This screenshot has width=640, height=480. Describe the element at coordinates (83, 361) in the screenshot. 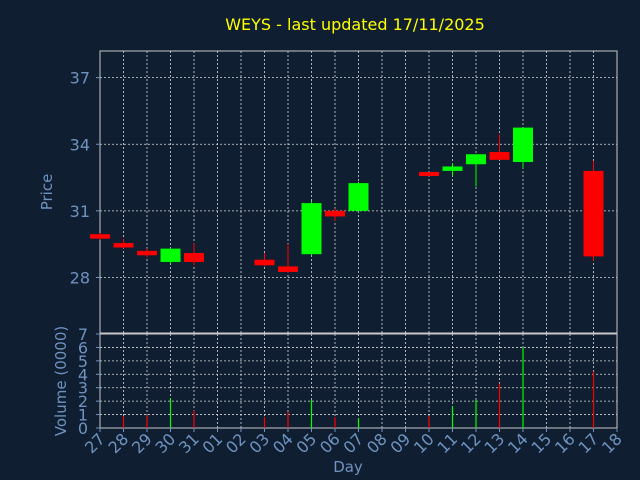

I see `volume-tick-label: 5` at that location.